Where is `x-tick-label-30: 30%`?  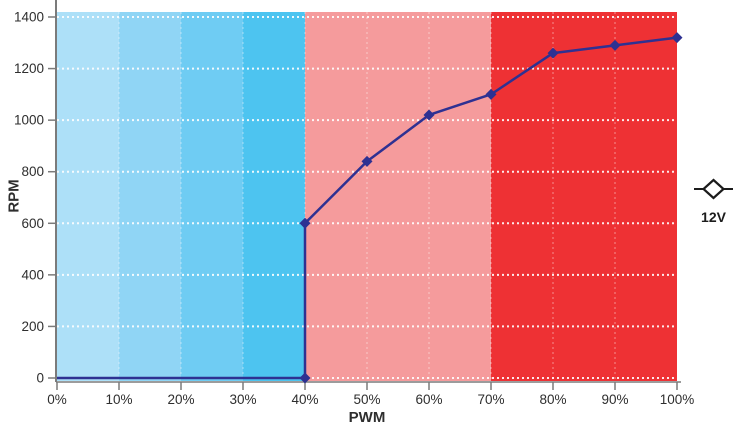
x-tick-label-30: 30% is located at coordinates (242, 399).